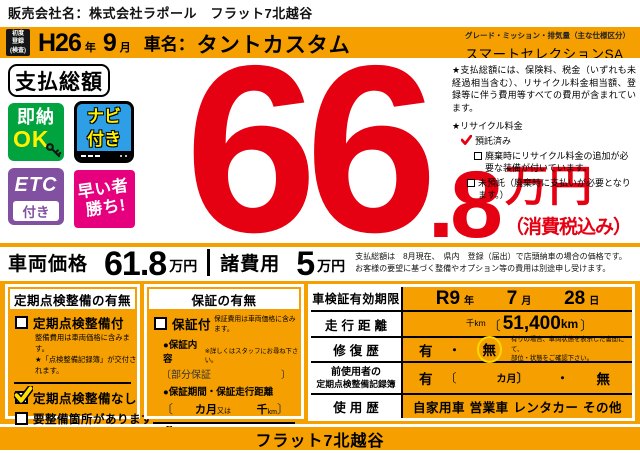 Image resolution: width=640 pixels, height=453 pixels. Describe the element at coordinates (18, 42) in the screenshot. I see `first-registration-badge: 初度 登録 (検査)` at that location.